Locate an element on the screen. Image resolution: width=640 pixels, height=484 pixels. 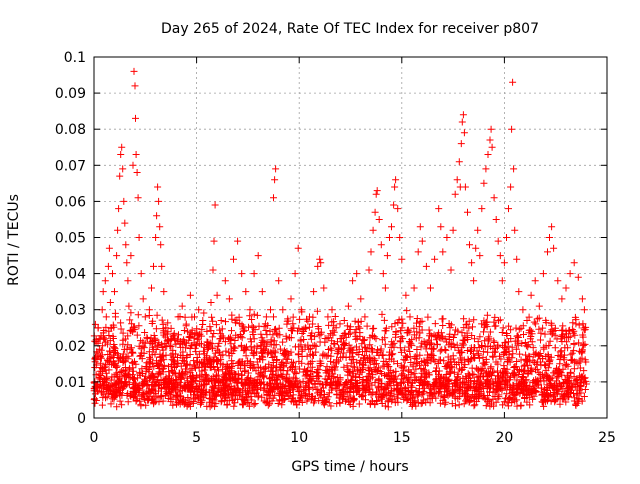
x-tick-label: 0 is located at coordinates (94, 438).